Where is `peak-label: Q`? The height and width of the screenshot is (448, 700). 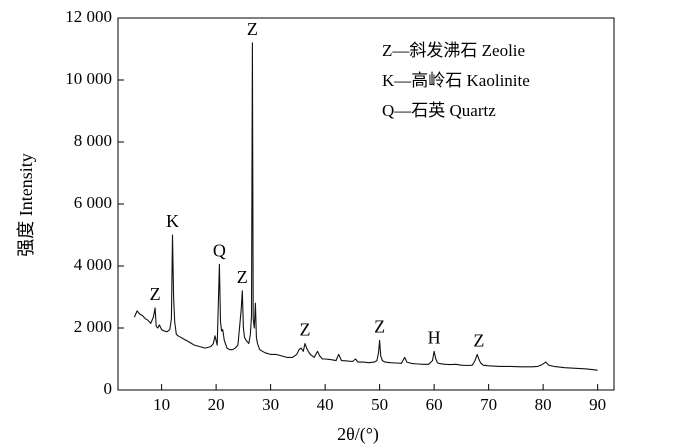
peak-label: Q is located at coordinates (219, 250).